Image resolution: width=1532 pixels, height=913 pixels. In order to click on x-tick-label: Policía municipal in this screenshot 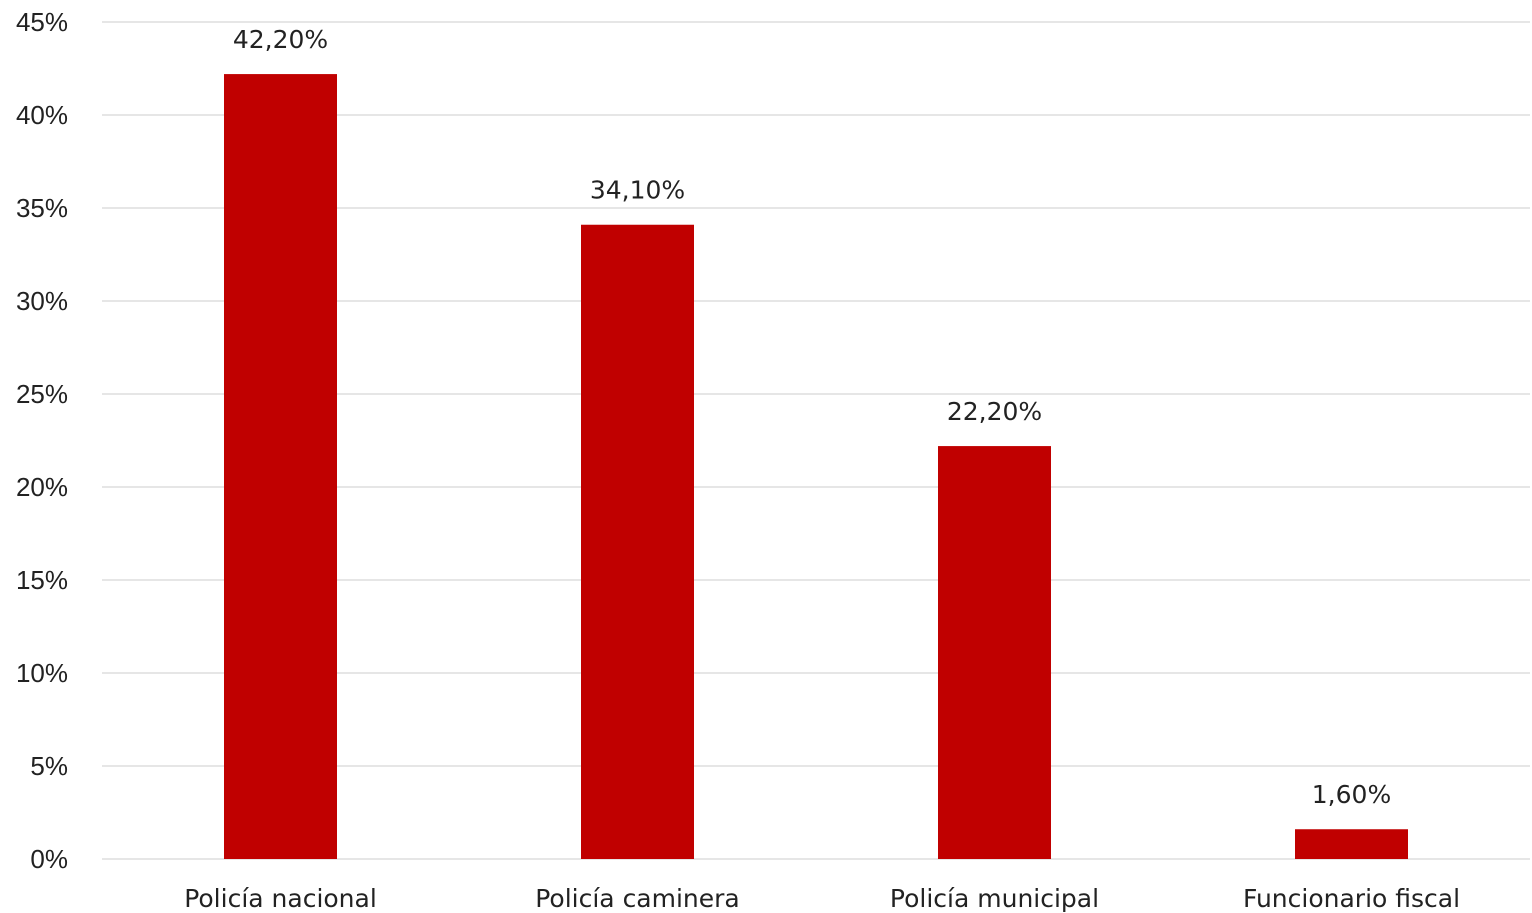, I will do `click(994, 898)`.